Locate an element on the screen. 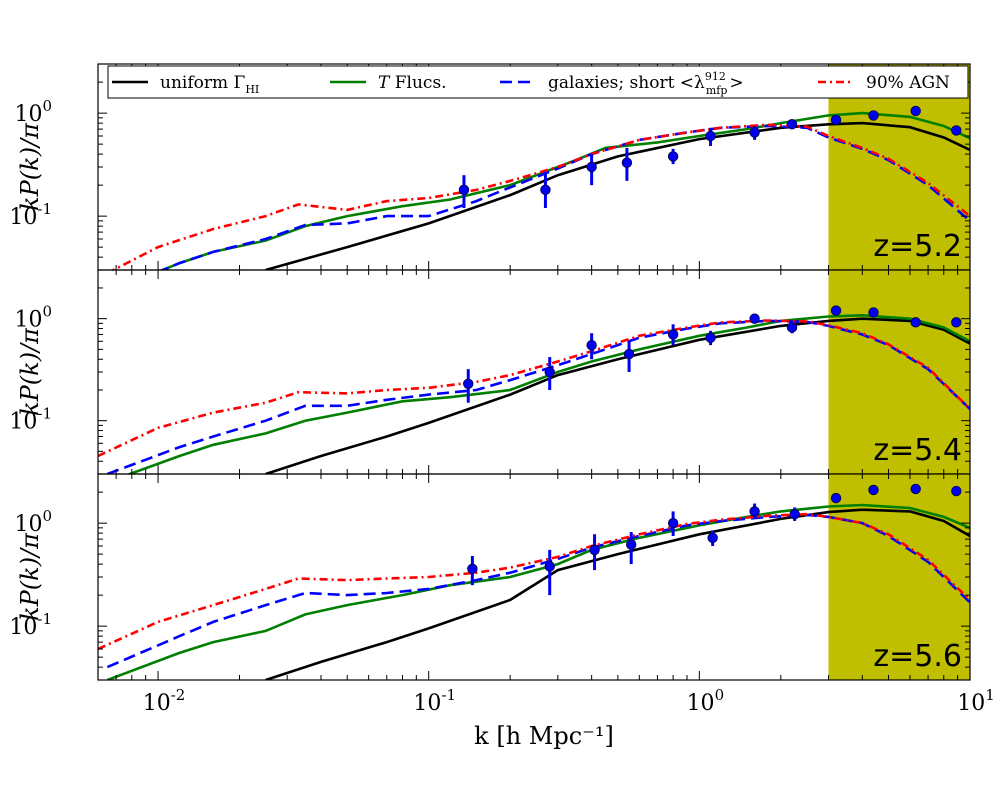  x-axis-label: k [h Mpc⁻¹] is located at coordinates (544, 736).